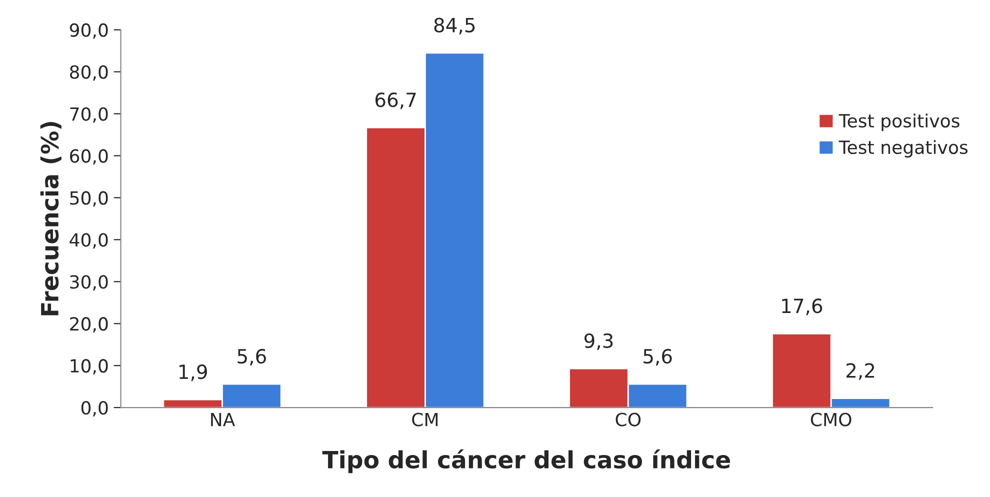 The image size is (990, 497). Describe the element at coordinates (223, 419) in the screenshot. I see `x-tick-label: NA` at that location.